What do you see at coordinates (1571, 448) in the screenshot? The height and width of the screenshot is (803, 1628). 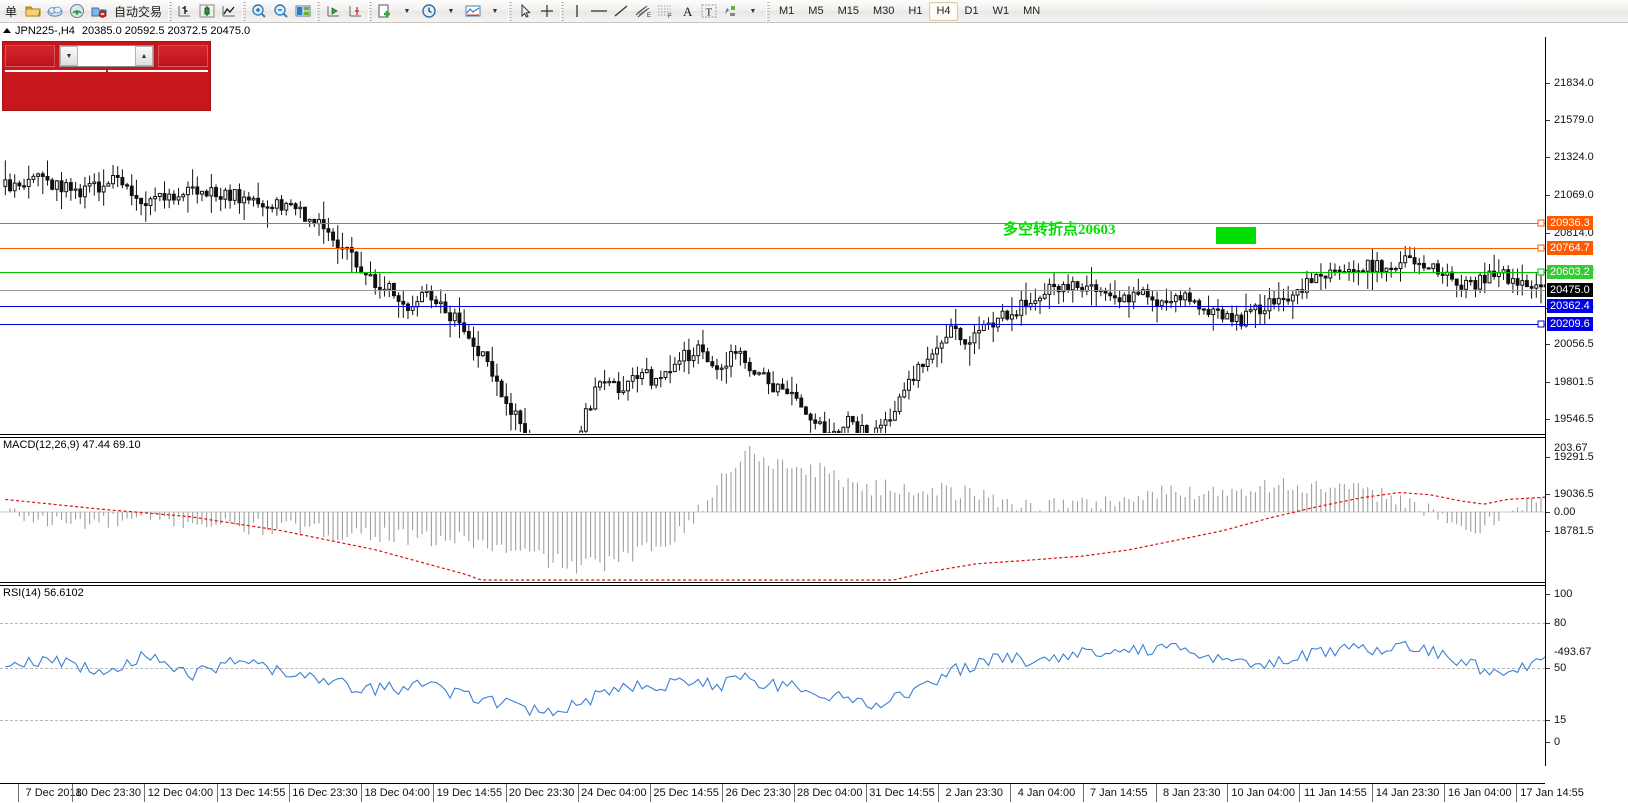 I see `macd-axis-label: 203.67` at bounding box center [1571, 448].